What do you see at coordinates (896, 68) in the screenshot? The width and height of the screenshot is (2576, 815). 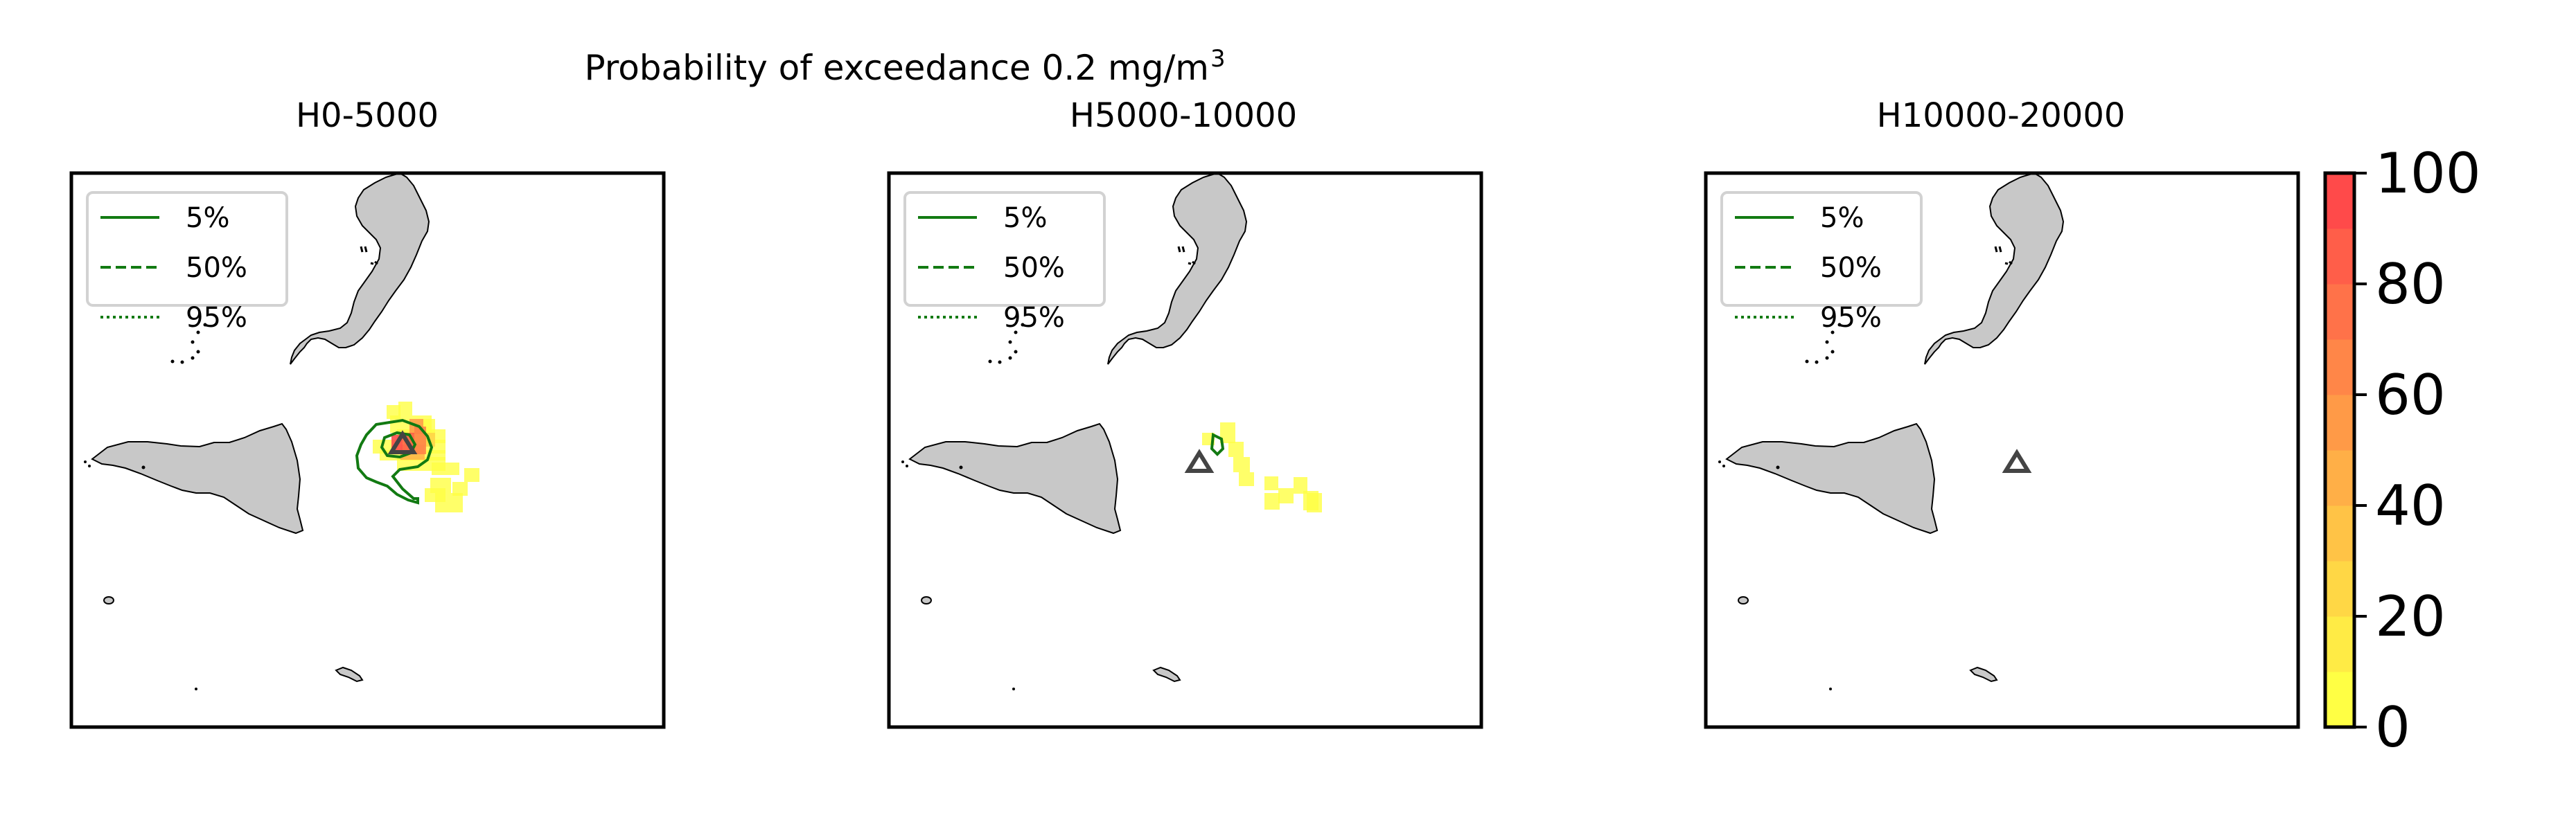 I see `figure-title: Probability of exceedance 0.2 mg/m` at bounding box center [896, 68].